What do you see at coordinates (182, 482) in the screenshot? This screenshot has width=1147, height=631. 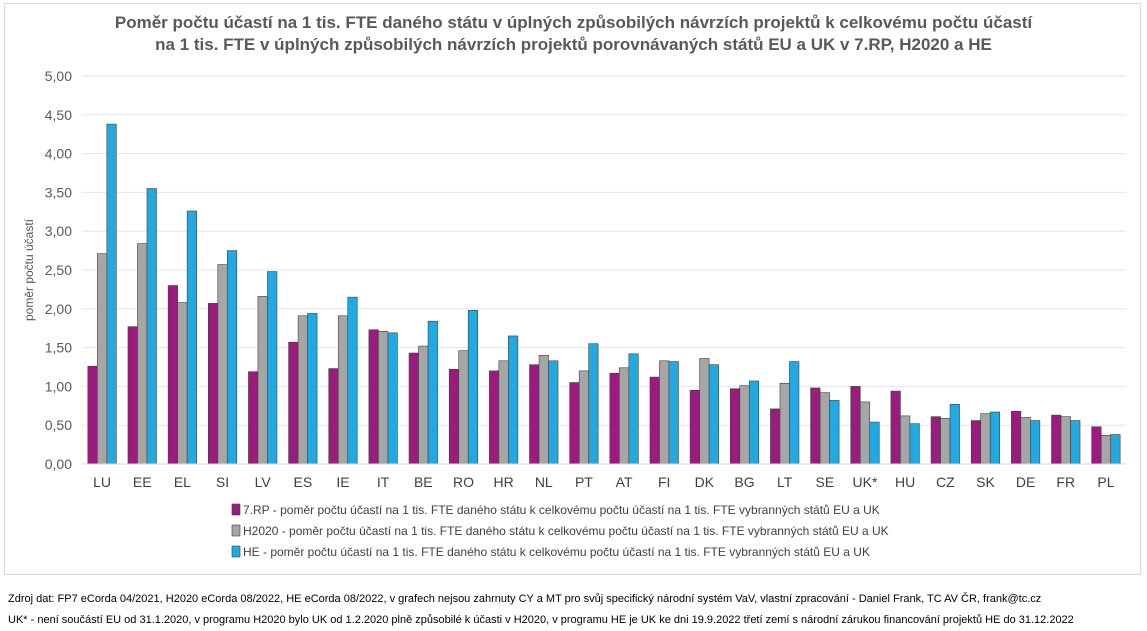 I see `x-tick-label: EL` at bounding box center [182, 482].